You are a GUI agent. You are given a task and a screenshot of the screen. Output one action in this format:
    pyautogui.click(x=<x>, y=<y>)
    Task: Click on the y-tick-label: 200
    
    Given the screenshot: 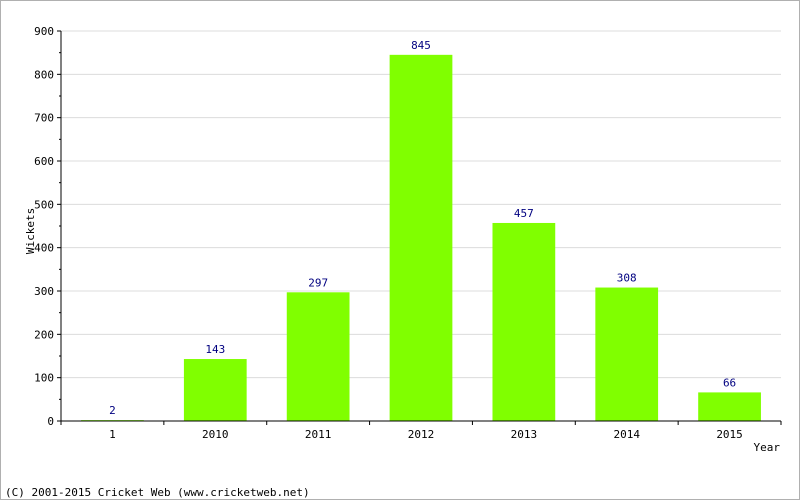 What is the action you would take?
    pyautogui.click(x=44, y=334)
    